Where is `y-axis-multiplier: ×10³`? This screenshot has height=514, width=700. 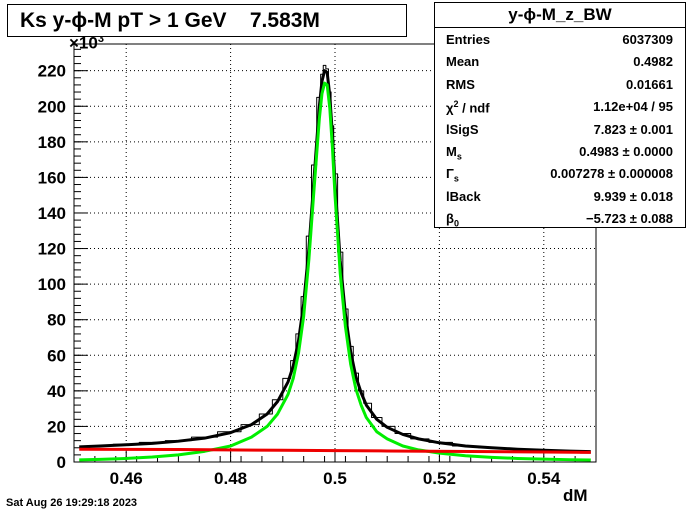
y-axis-multiplier: ×10³ is located at coordinates (86, 43).